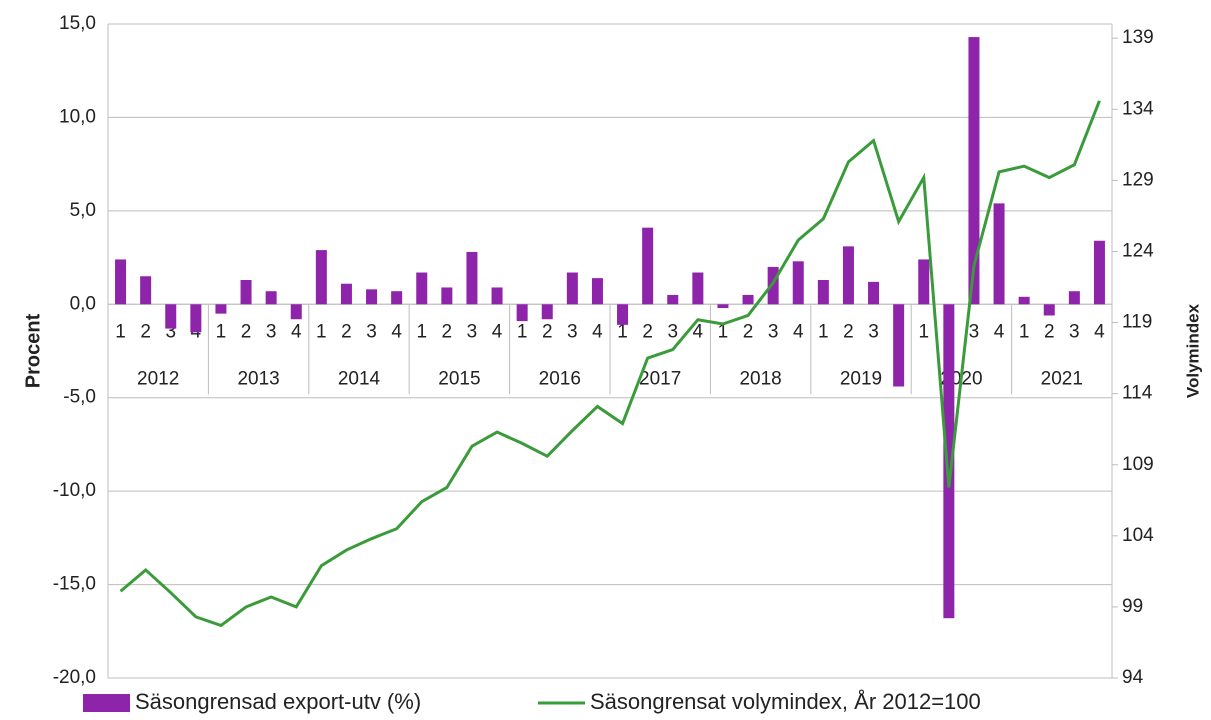 The image size is (1211, 720). I want to click on y-tick-label: 15,0, so click(77, 23).